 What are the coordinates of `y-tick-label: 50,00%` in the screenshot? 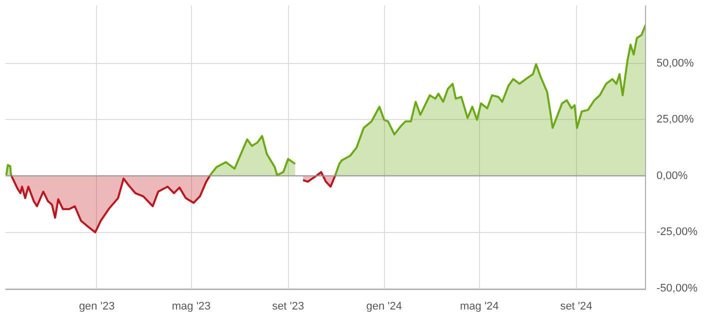 It's located at (675, 63).